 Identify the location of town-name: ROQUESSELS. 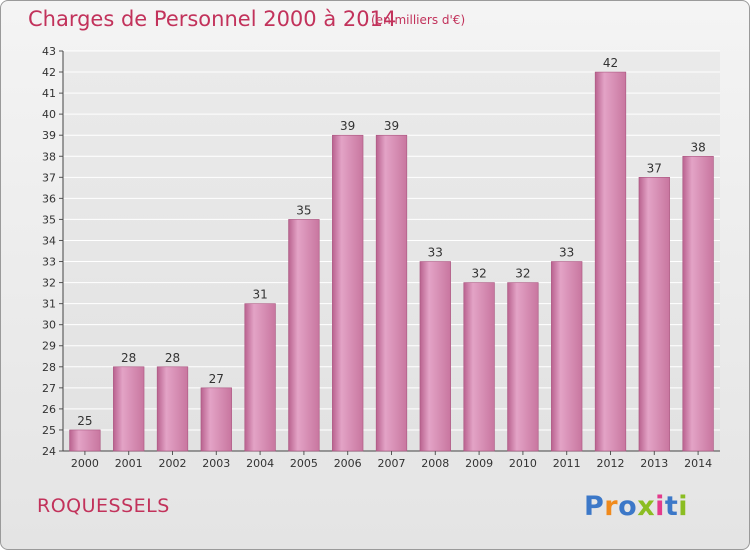
(103, 506).